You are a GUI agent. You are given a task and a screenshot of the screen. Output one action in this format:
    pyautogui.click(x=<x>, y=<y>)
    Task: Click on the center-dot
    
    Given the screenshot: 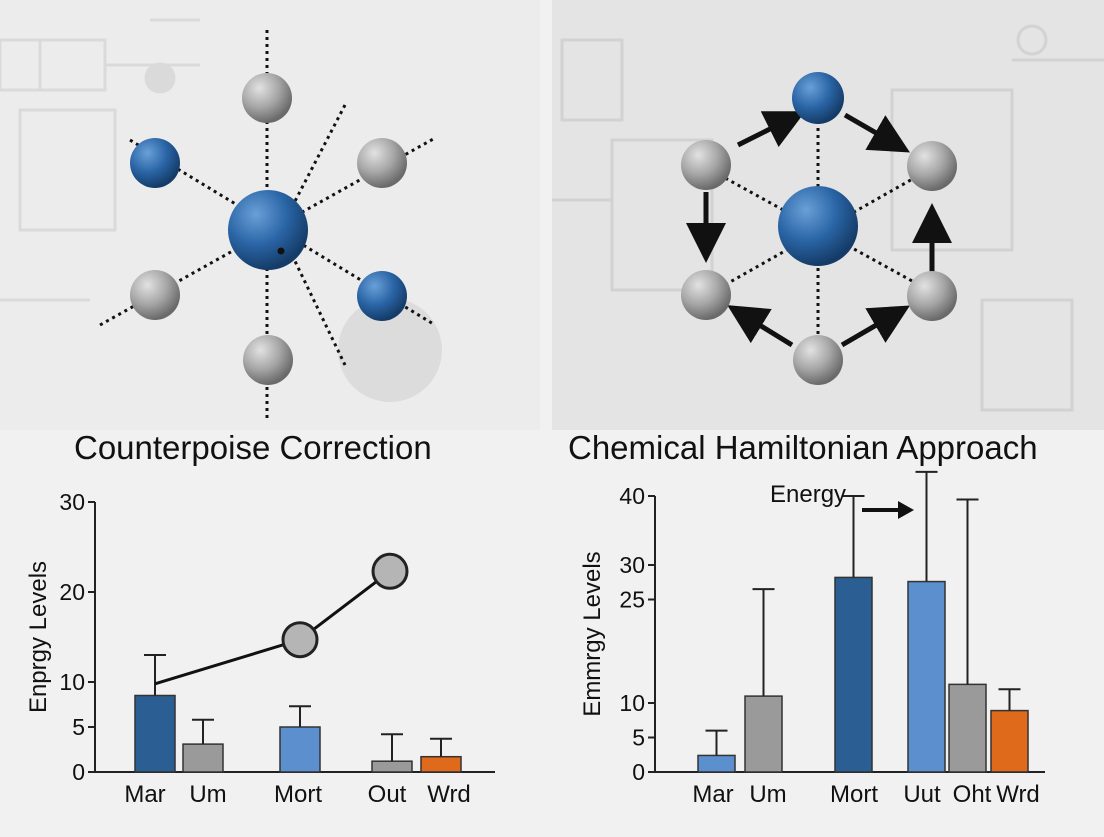 What is the action you would take?
    pyautogui.click(x=281, y=251)
    